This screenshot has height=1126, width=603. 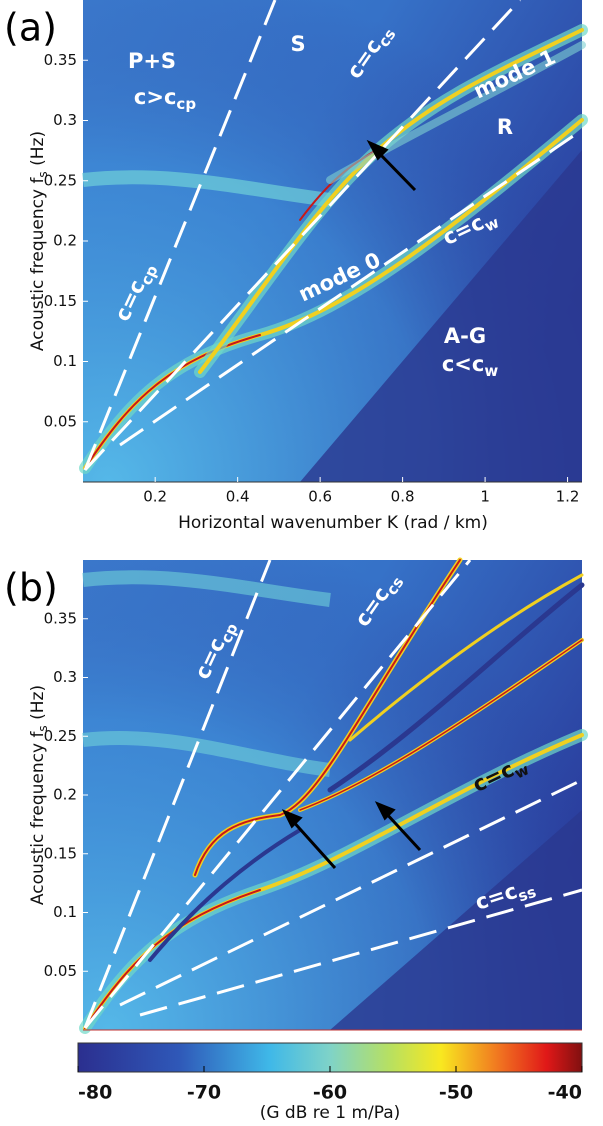 What do you see at coordinates (31, 588) in the screenshot?
I see `panel-label: (b)` at bounding box center [31, 588].